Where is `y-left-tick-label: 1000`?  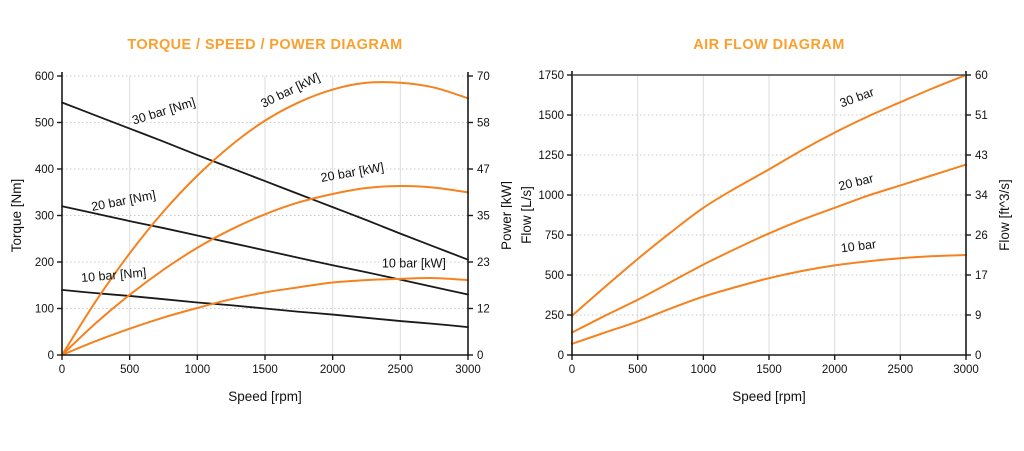
y-left-tick-label: 1000 is located at coordinates (551, 196).